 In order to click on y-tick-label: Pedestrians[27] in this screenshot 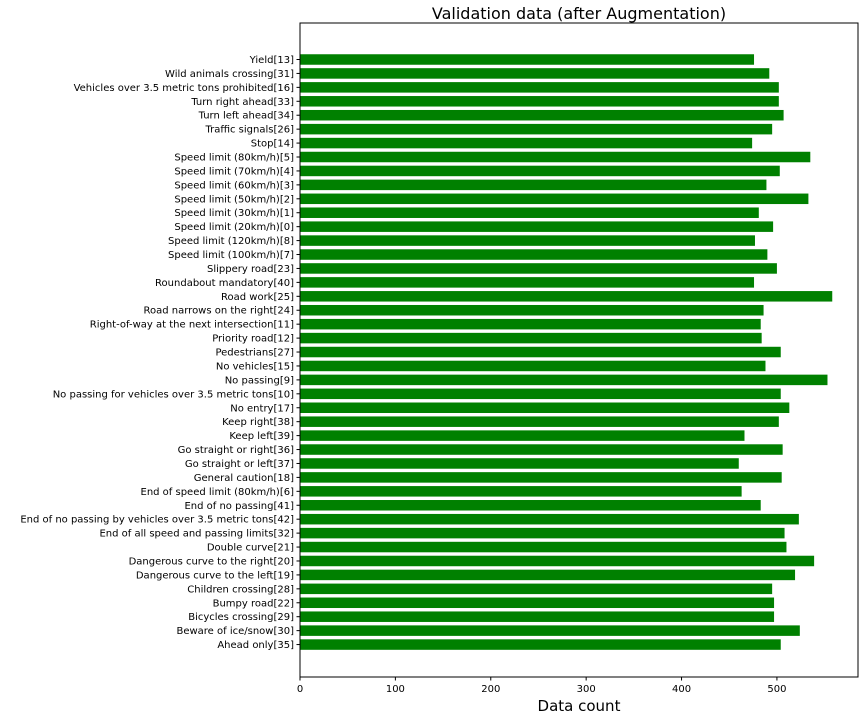, I will do `click(254, 353)`.